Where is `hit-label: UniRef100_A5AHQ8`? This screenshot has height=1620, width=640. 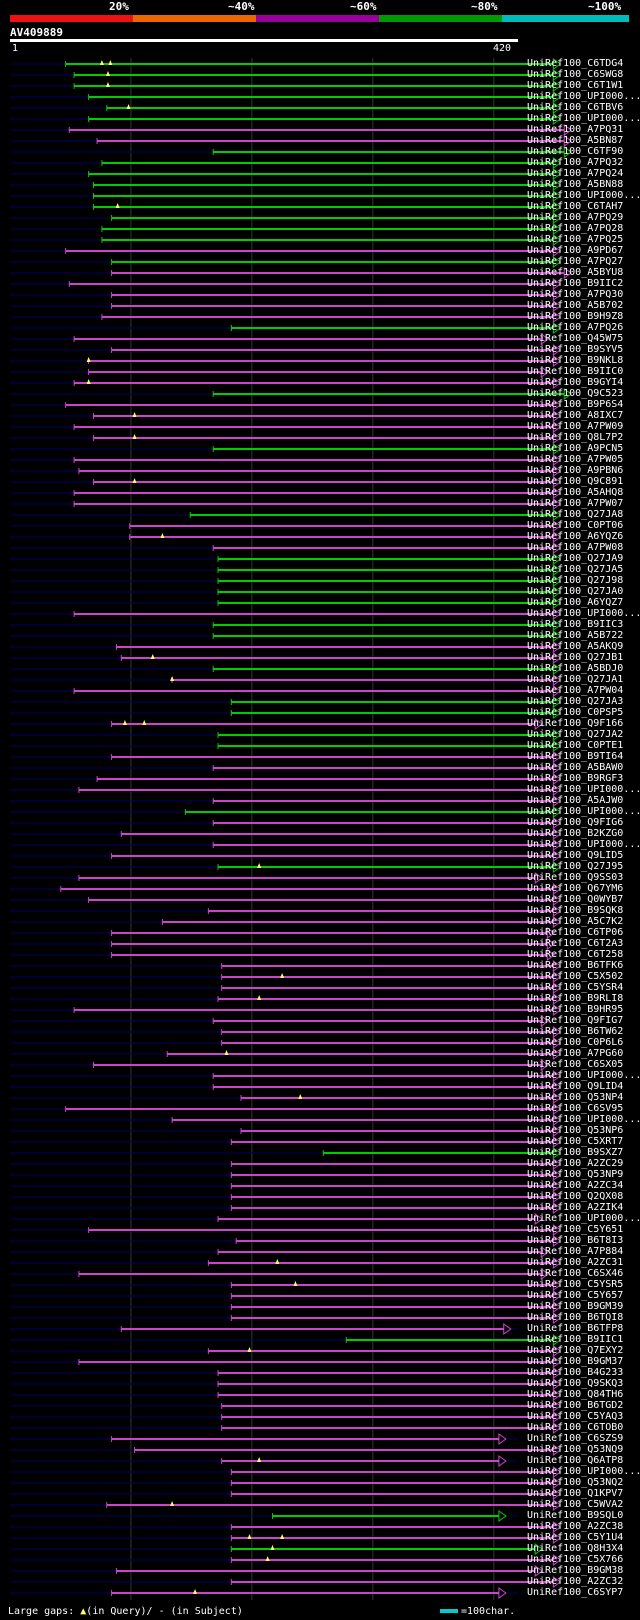 hit-label: UniRef100_A5AHQ8 is located at coordinates (575, 492).